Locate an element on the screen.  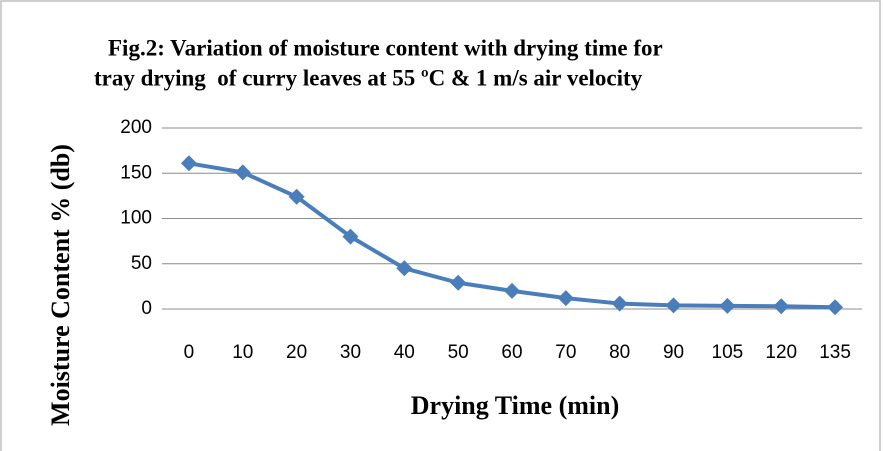
y-tick-label: 200 is located at coordinates (136, 127).